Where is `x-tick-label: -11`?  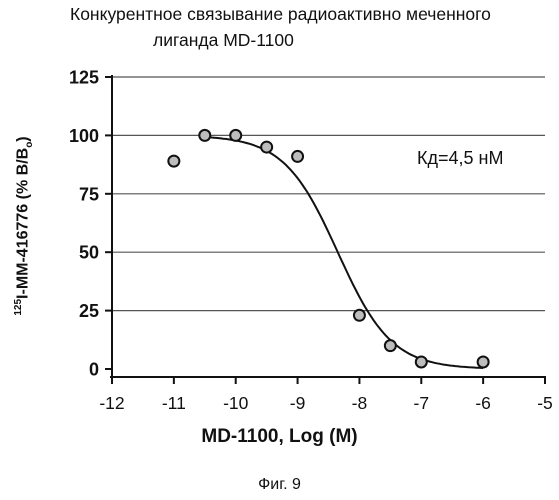 x-tick-label: -11 is located at coordinates (174, 403).